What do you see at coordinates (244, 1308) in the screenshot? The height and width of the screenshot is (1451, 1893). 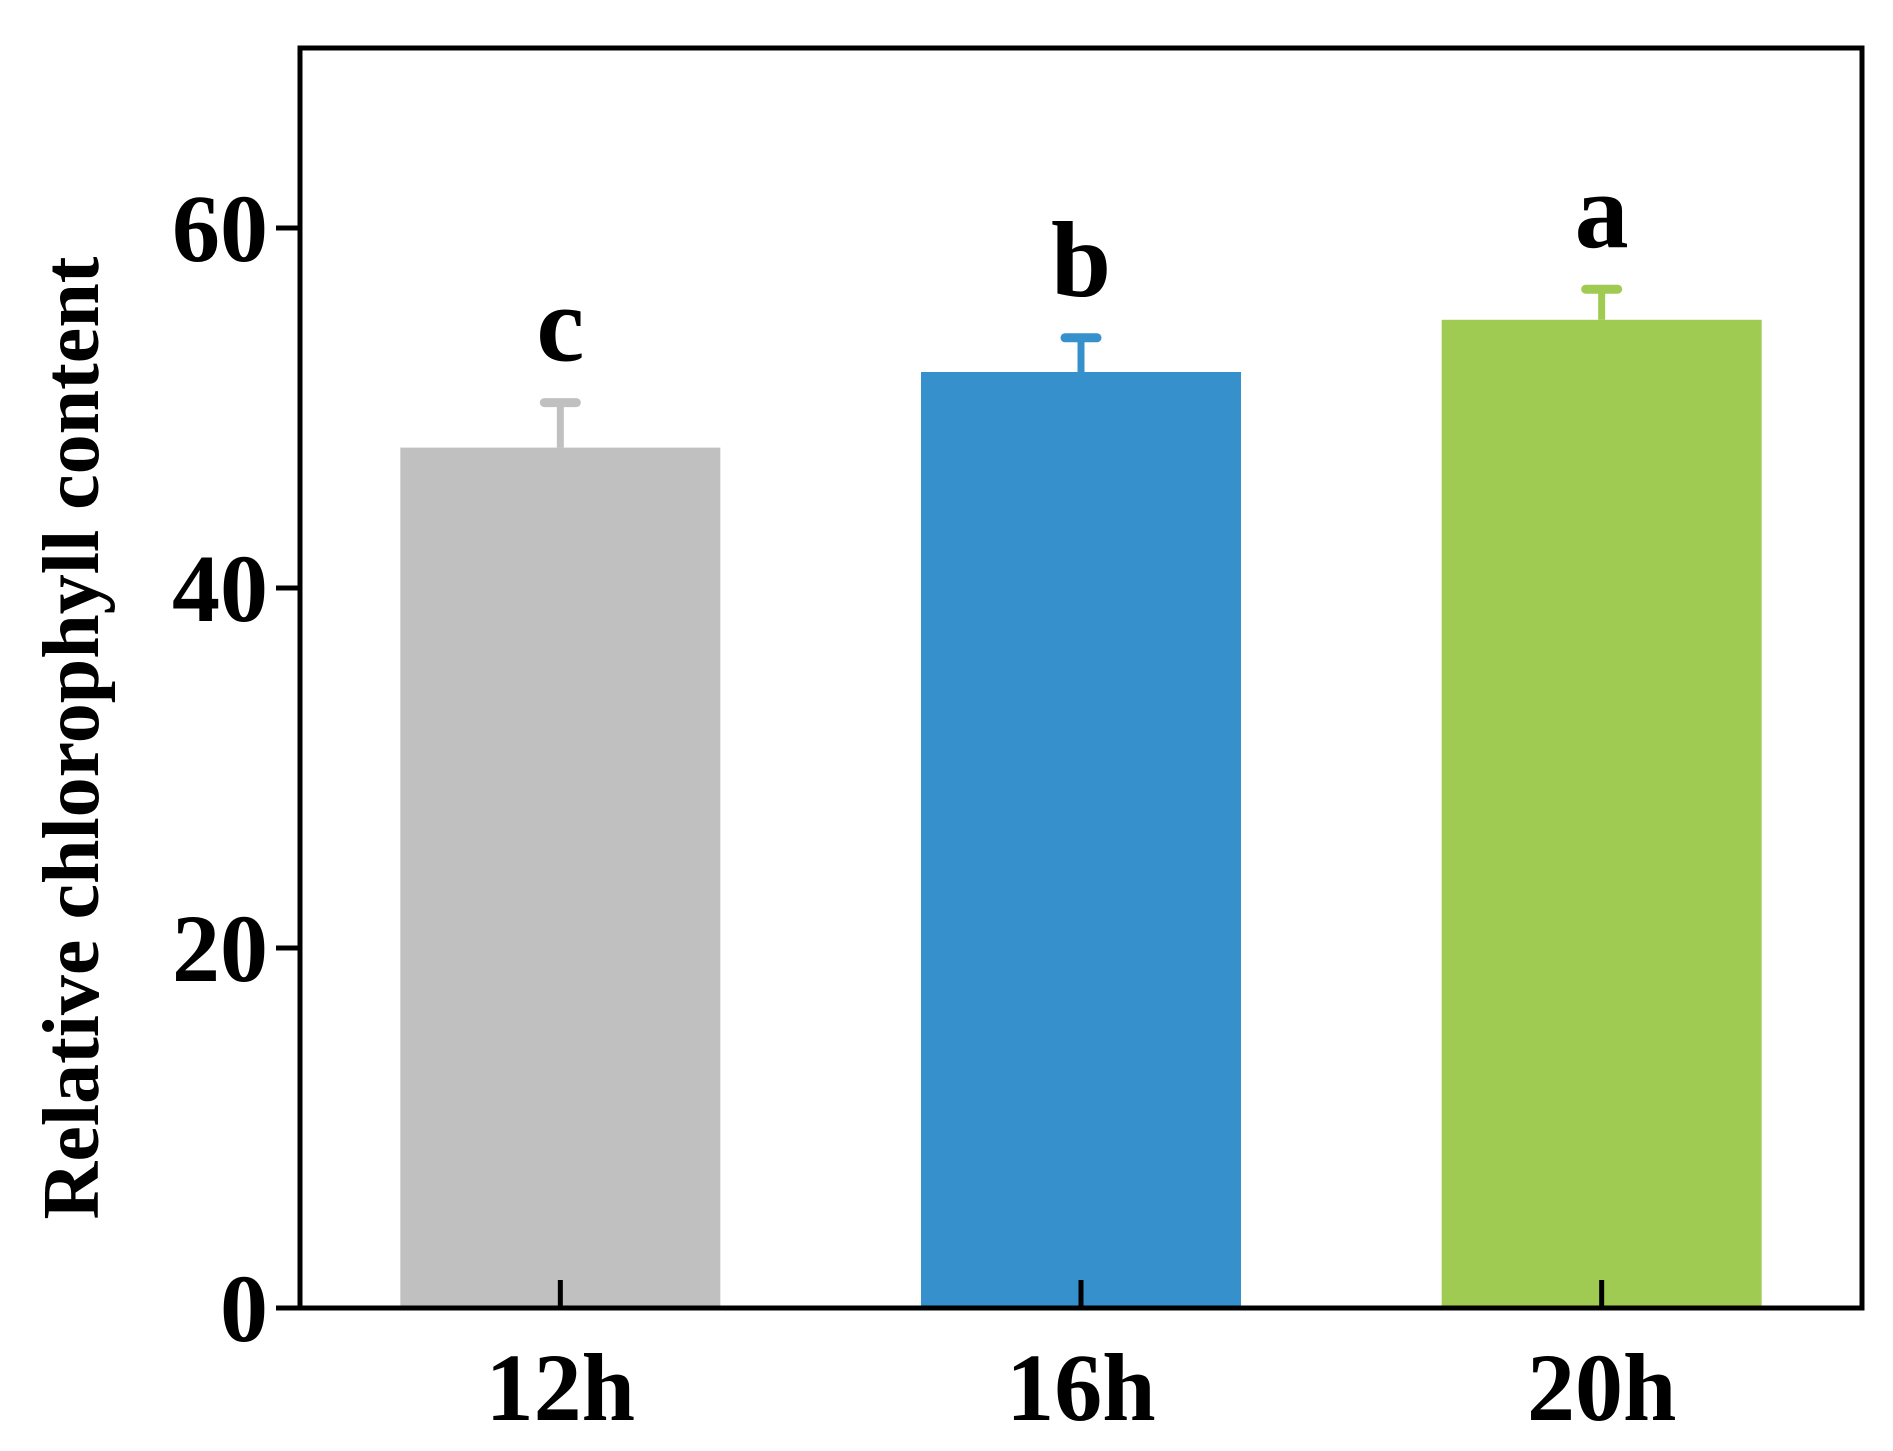 I see `y-tick-label-0: 0` at bounding box center [244, 1308].